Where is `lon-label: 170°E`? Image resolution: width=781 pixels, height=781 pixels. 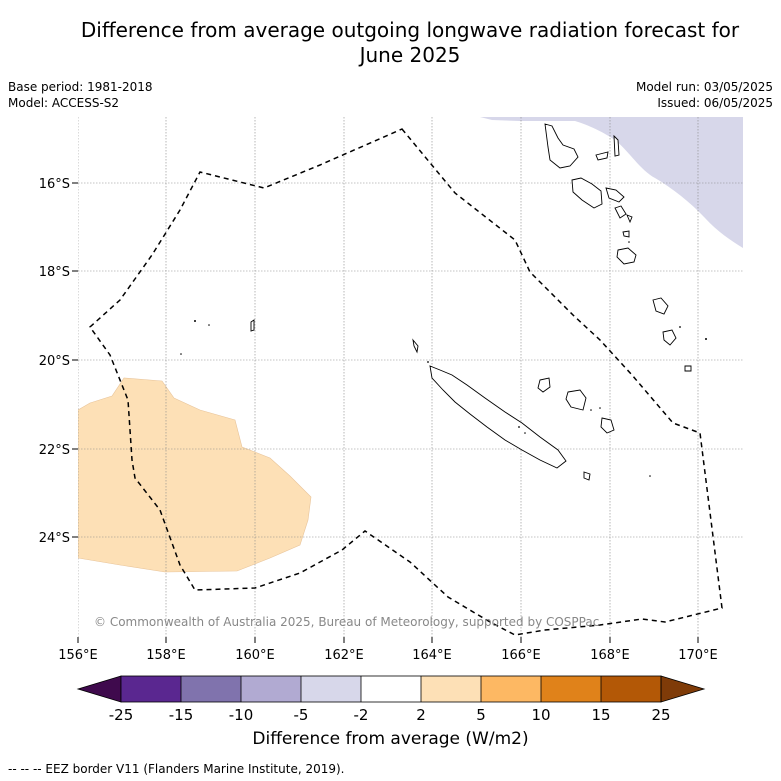
lon-label: 170°E is located at coordinates (698, 655).